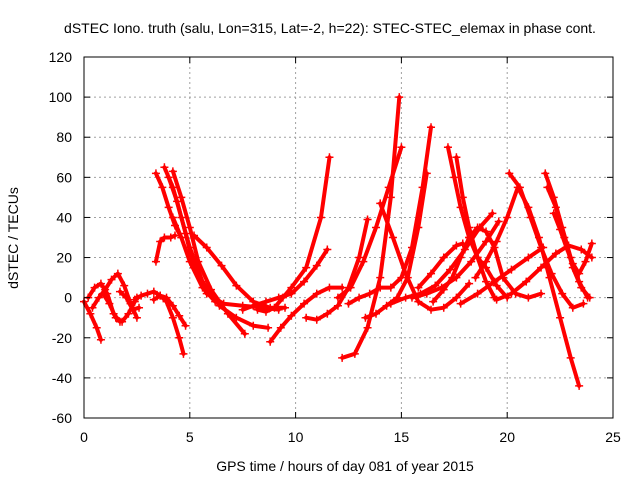 The height and width of the screenshot is (480, 640). I want to click on x-tick-label: 10, so click(296, 437).